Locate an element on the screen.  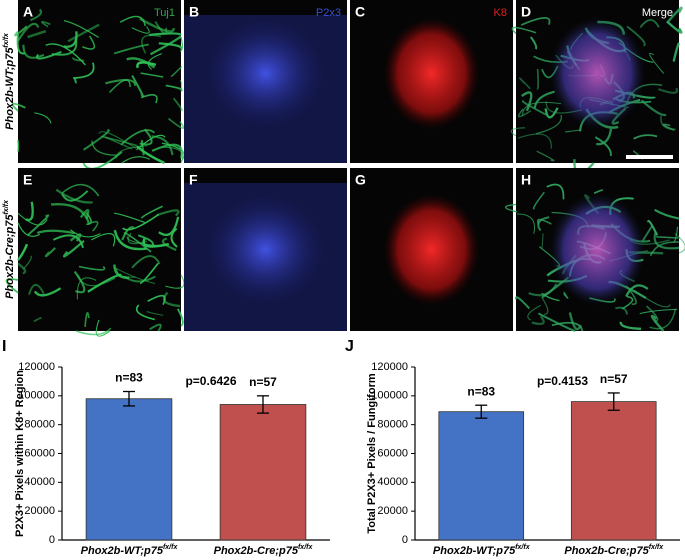
channel-label: Merge is located at coordinates (657, 13).